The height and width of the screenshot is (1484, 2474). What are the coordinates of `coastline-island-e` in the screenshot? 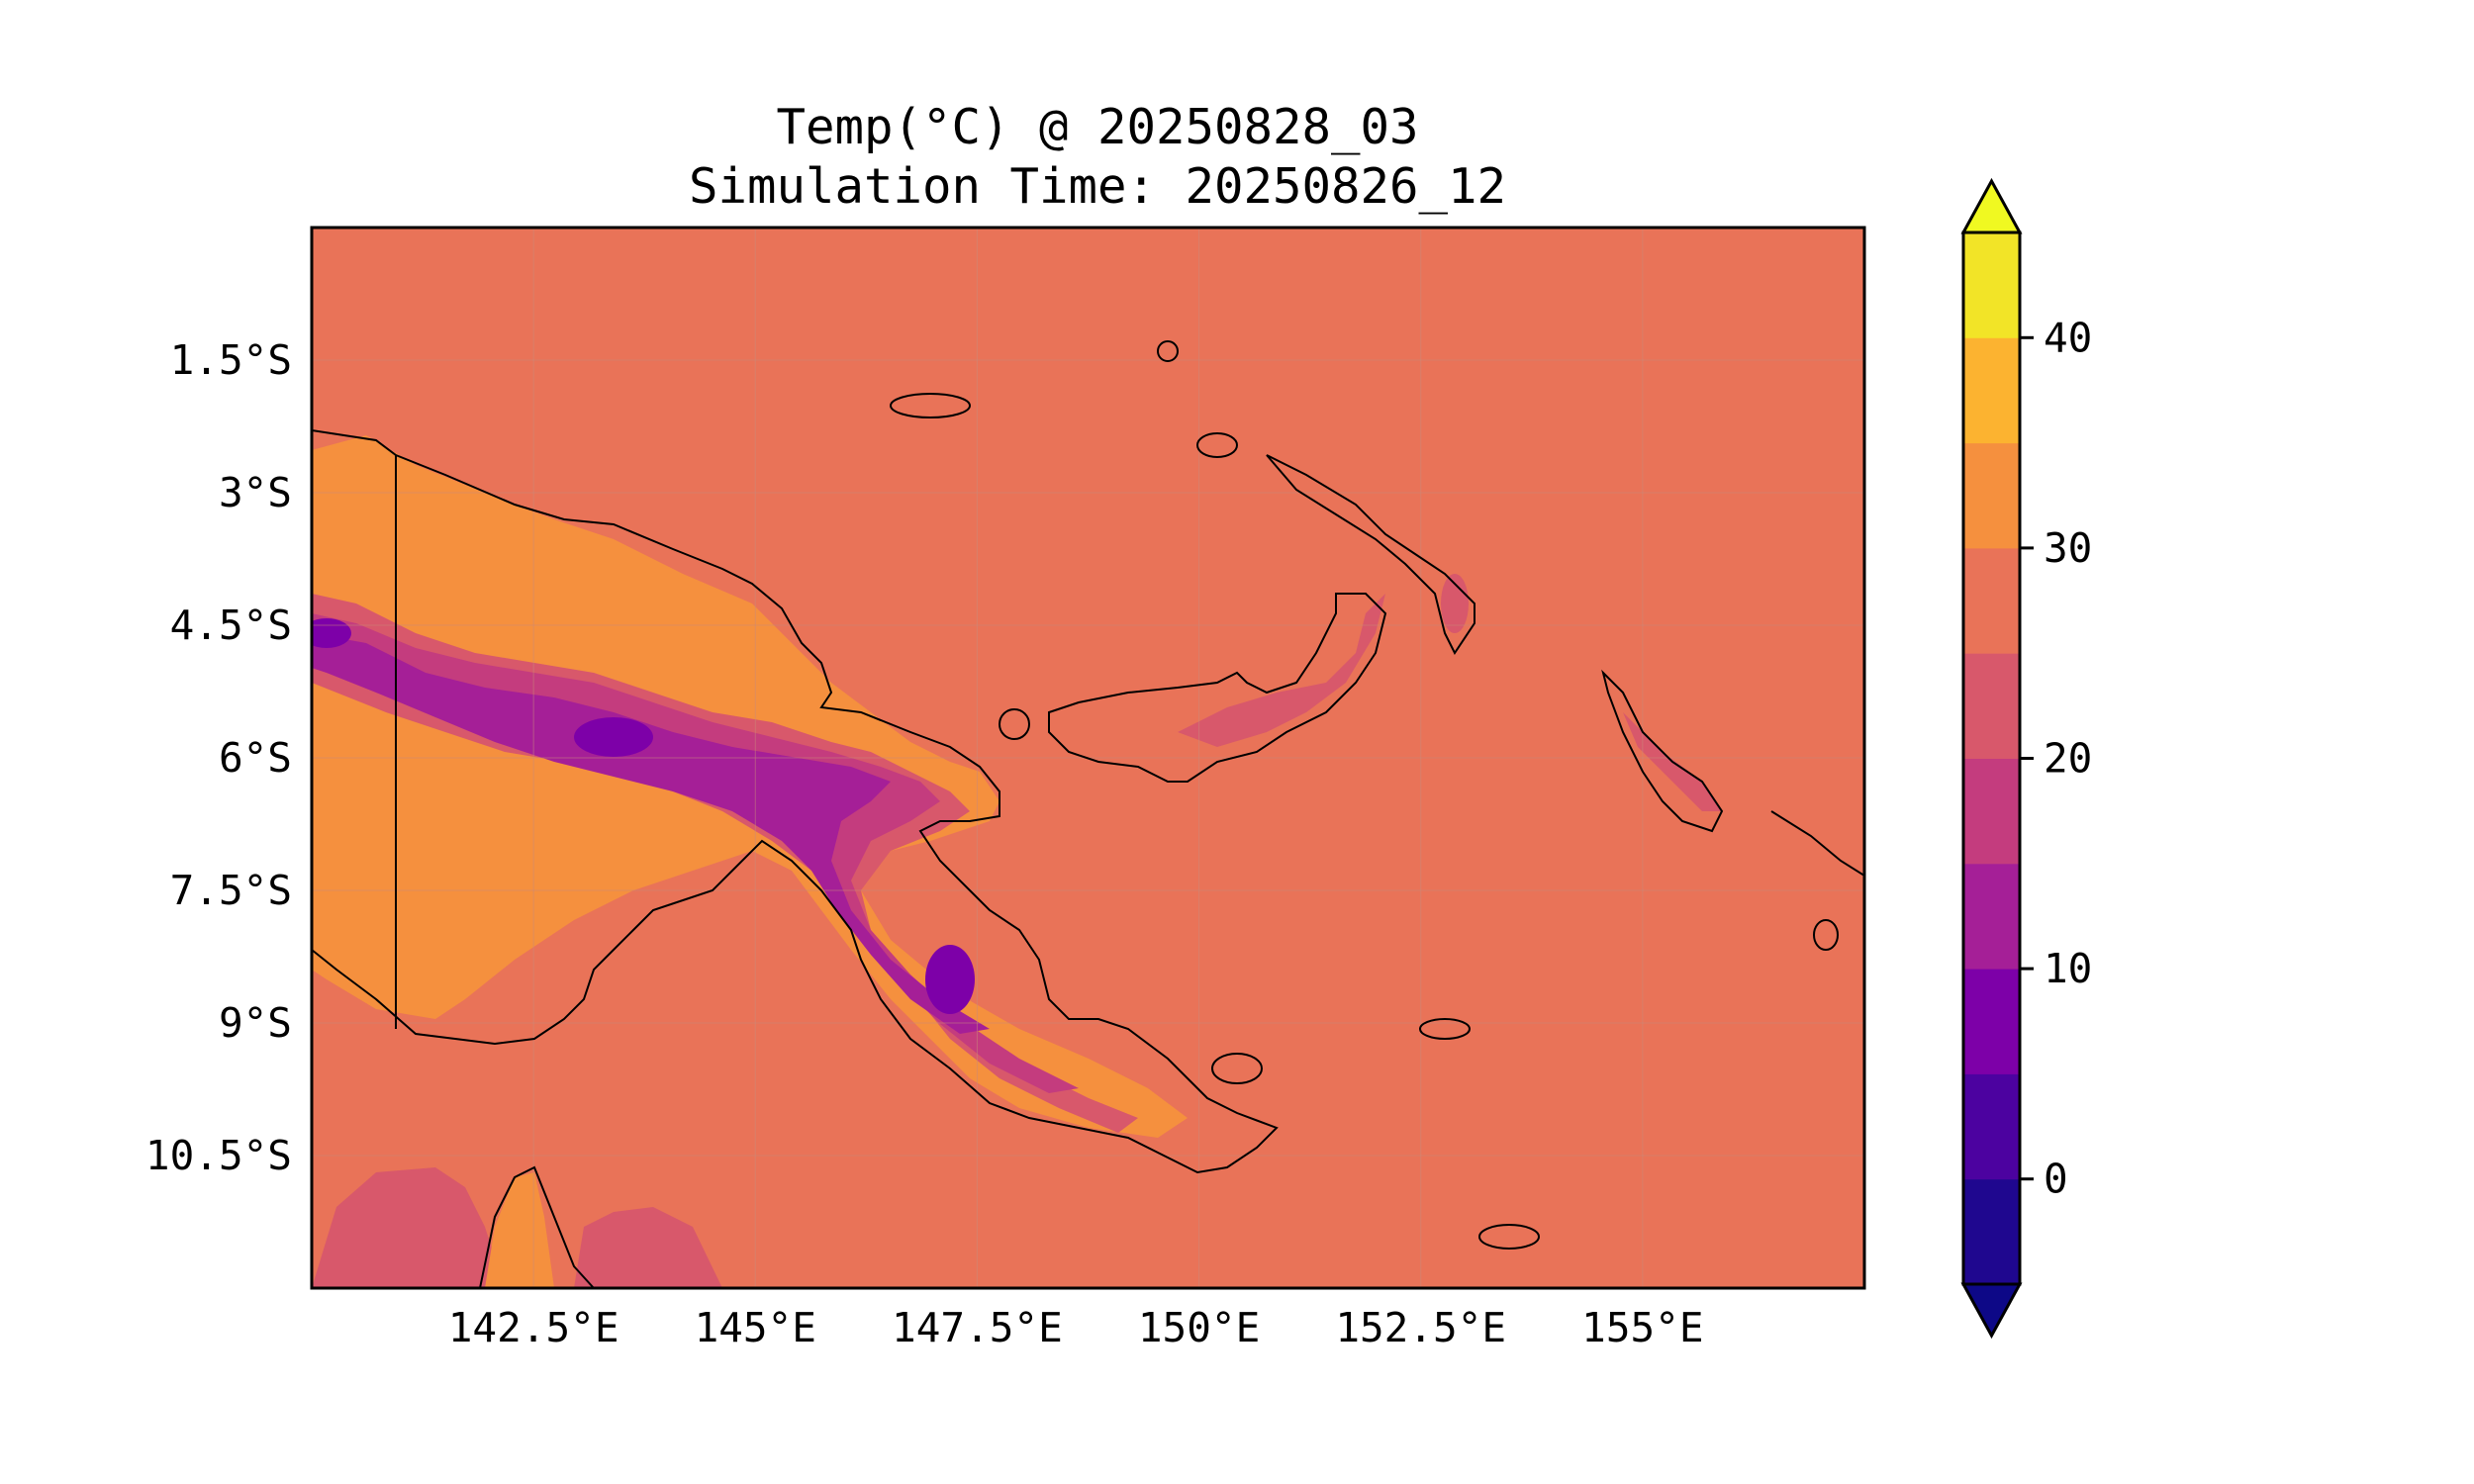 It's located at (1237, 1068).